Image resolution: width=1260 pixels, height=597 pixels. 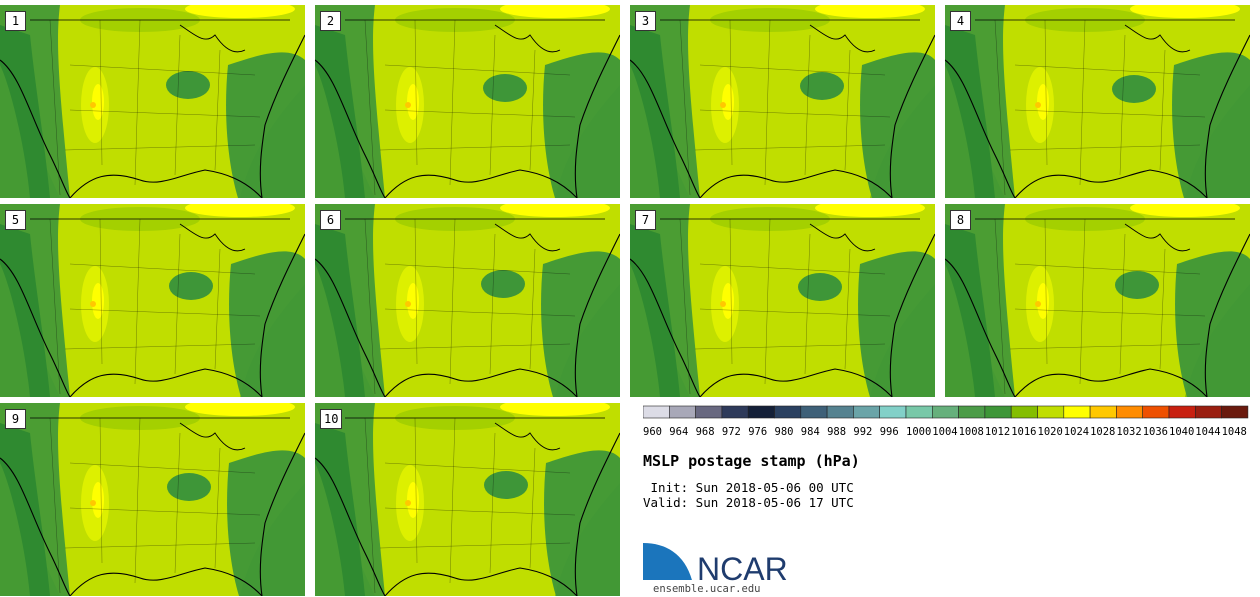 What do you see at coordinates (152, 499) in the screenshot?
I see `stamp-panel-9: 9` at bounding box center [152, 499].